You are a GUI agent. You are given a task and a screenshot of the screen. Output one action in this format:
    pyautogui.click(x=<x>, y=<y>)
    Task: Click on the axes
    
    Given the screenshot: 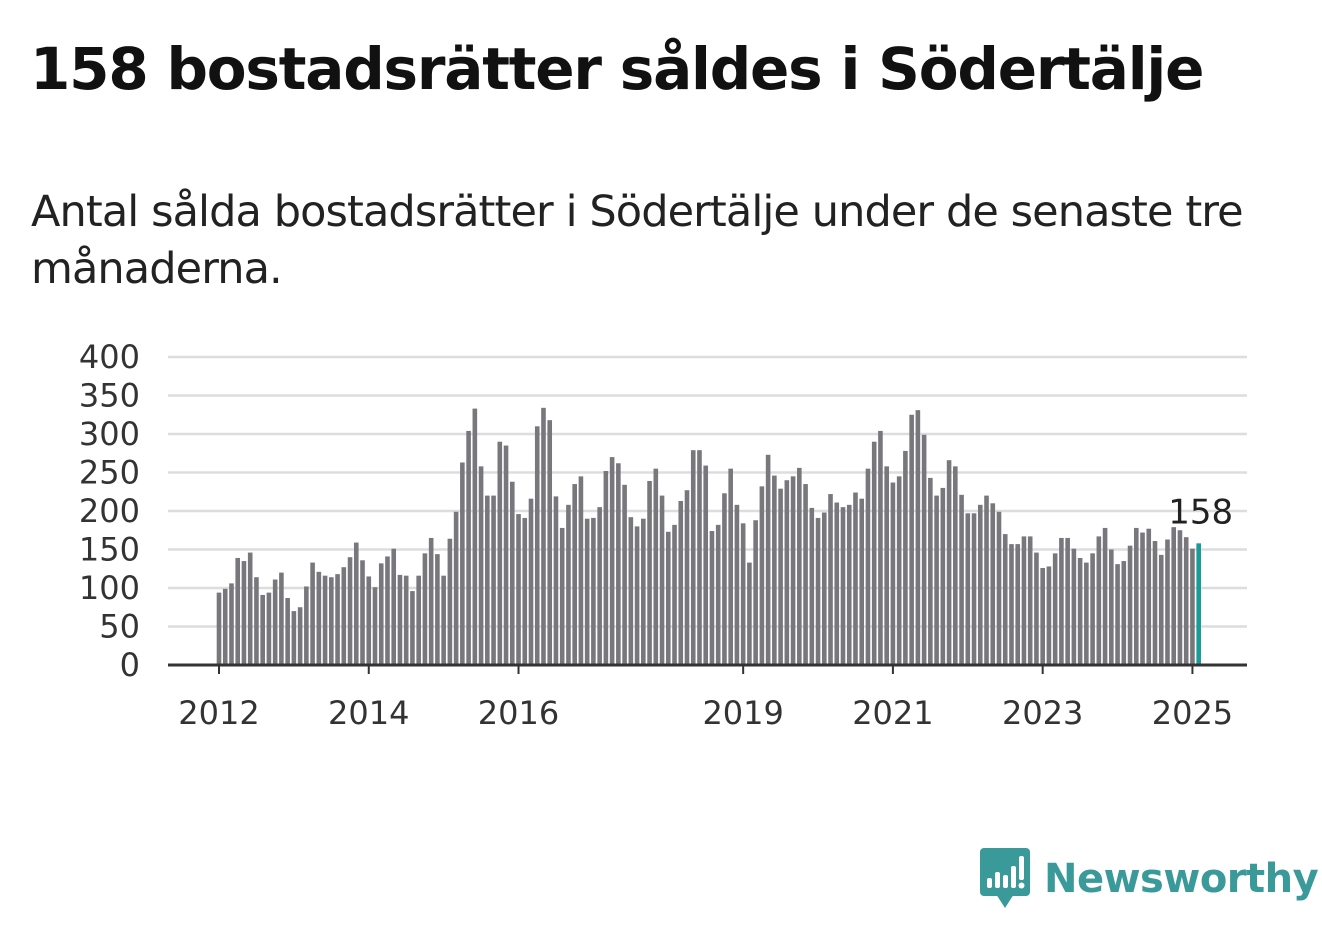 What is the action you would take?
    pyautogui.click(x=707, y=668)
    